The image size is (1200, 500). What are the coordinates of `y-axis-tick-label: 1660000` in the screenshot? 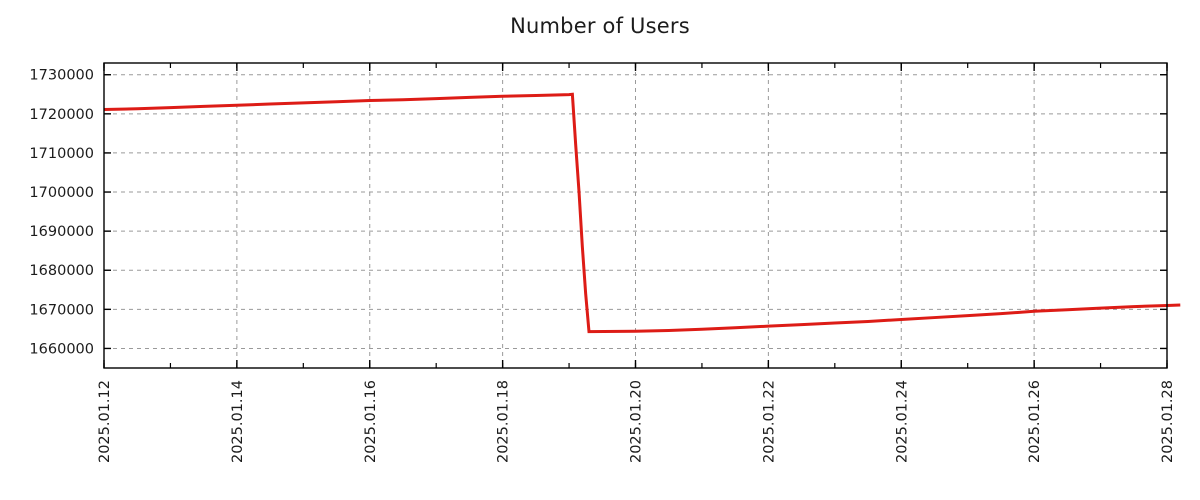 It's located at (61, 349).